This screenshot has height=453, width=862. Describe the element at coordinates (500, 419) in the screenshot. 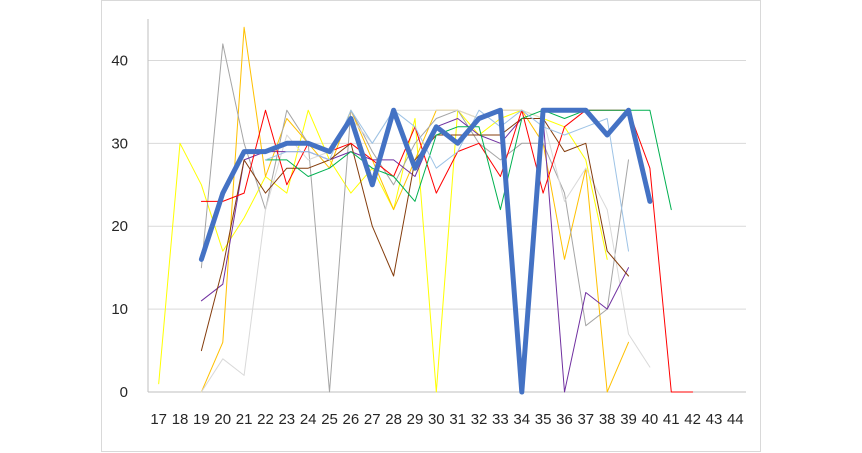

I see `x-tick-label: 33` at that location.